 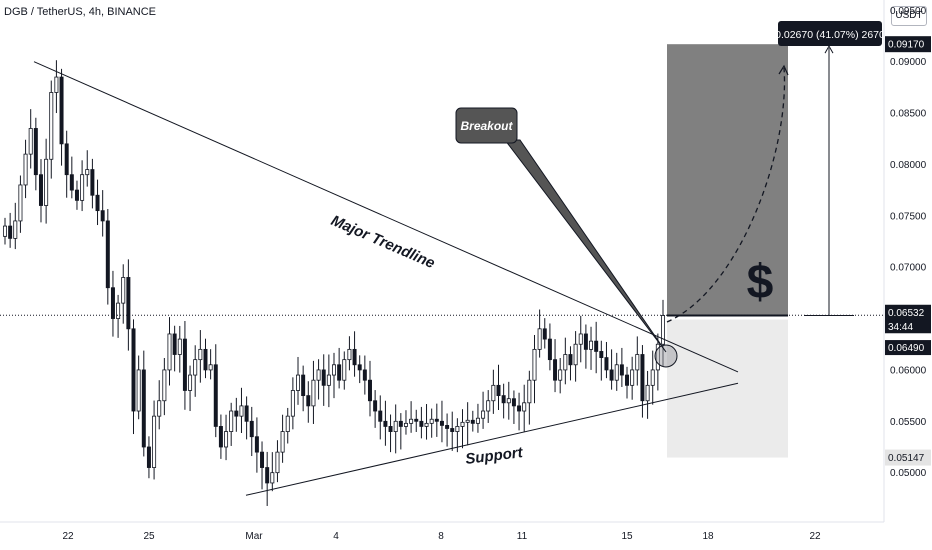 I want to click on breakout-pointer, so click(x=585, y=246).